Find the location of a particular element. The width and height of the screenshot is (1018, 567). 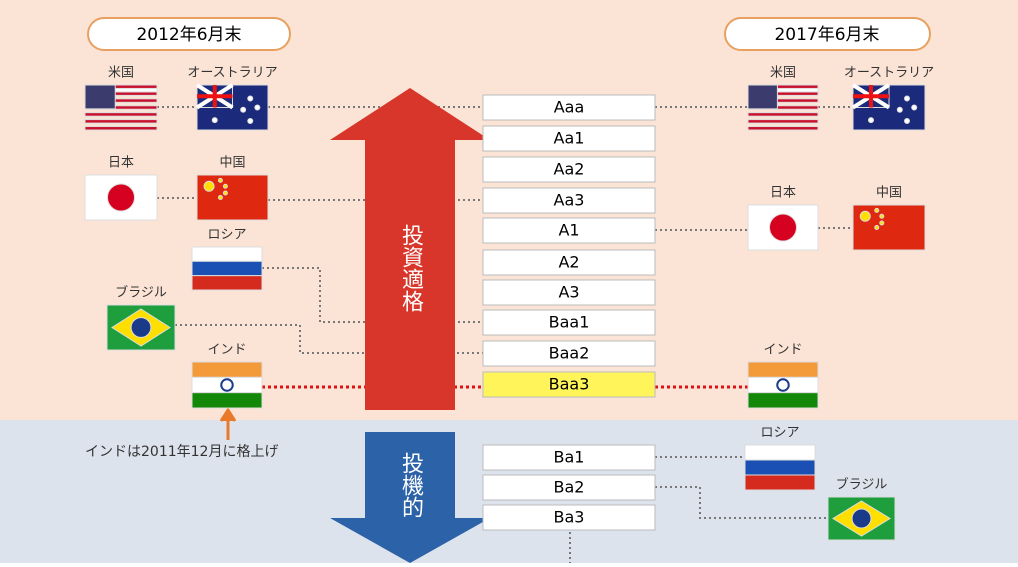

rating-label: Baa2 is located at coordinates (569, 353).